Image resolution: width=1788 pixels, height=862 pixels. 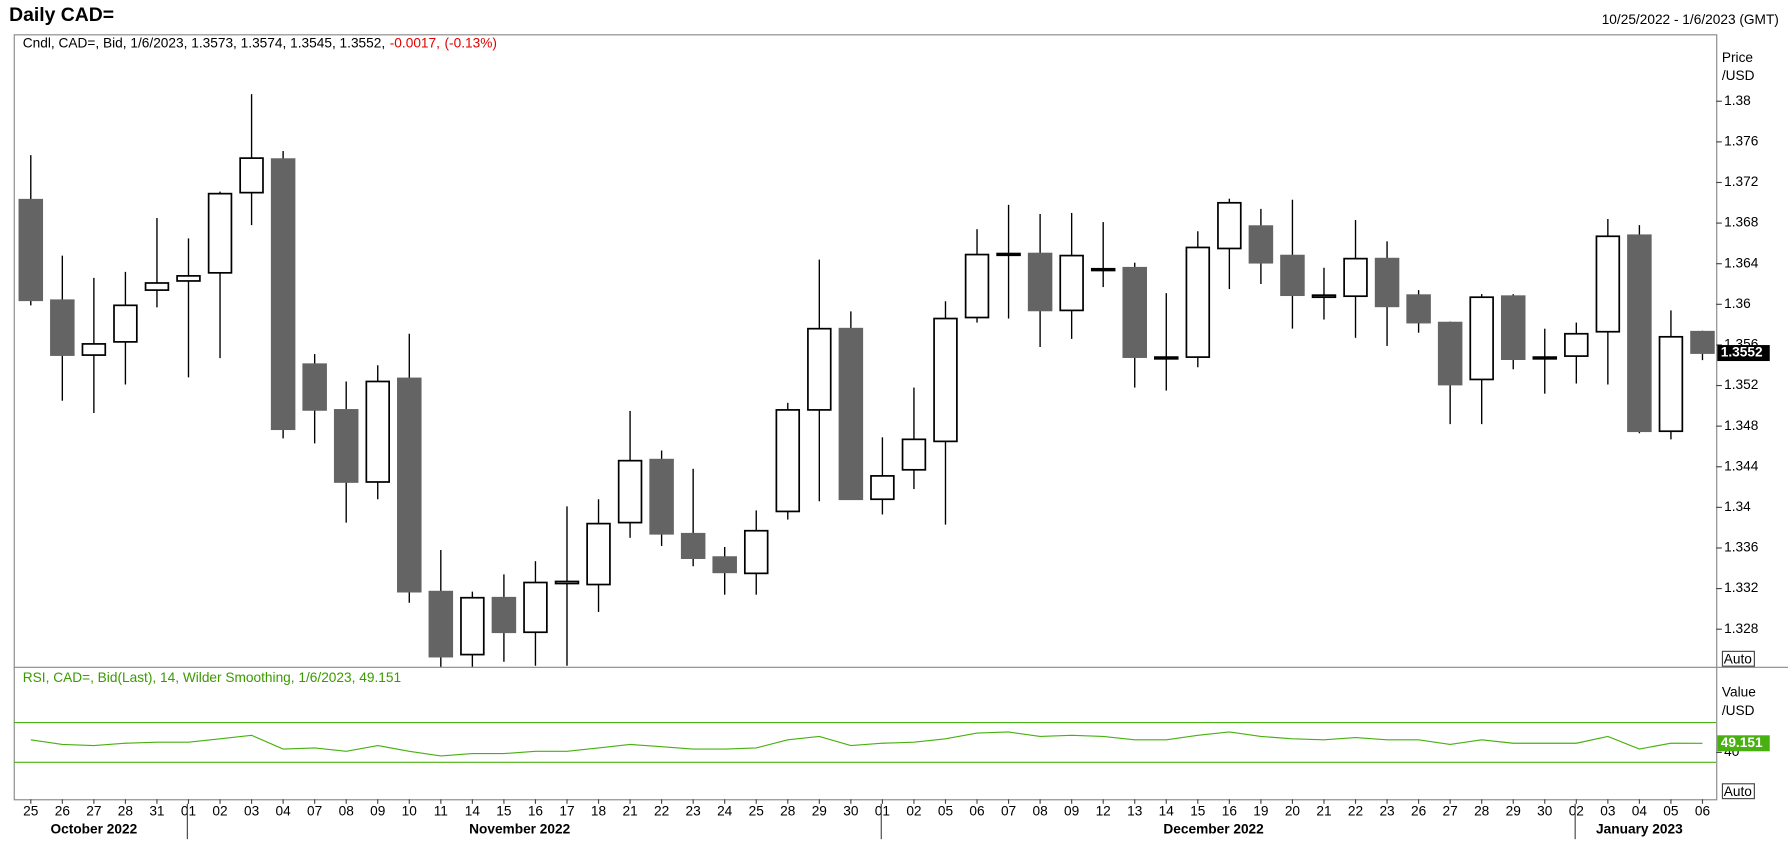 What do you see at coordinates (1135, 810) in the screenshot?
I see `x-tick-label: 13` at bounding box center [1135, 810].